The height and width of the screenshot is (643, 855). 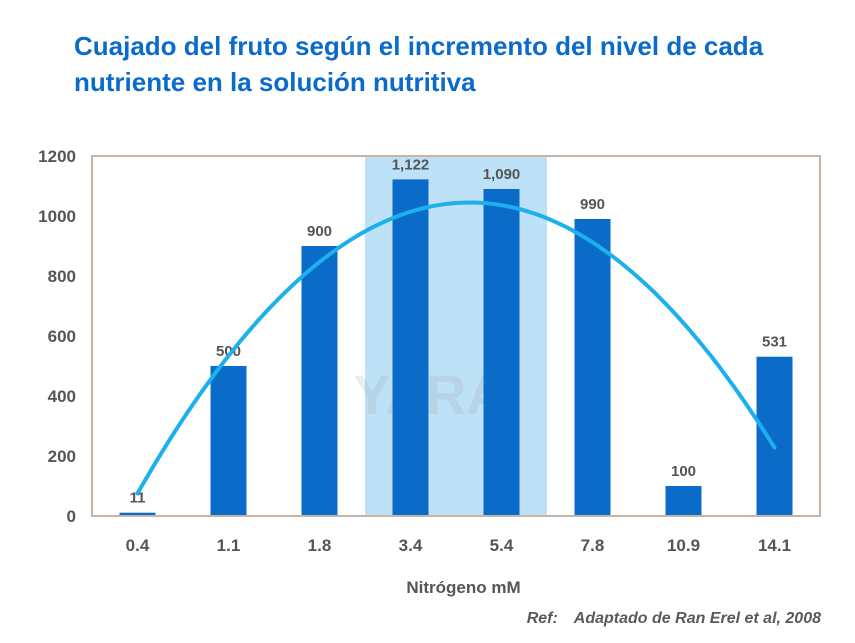 I want to click on bar-value-label: 11, so click(x=138, y=498).